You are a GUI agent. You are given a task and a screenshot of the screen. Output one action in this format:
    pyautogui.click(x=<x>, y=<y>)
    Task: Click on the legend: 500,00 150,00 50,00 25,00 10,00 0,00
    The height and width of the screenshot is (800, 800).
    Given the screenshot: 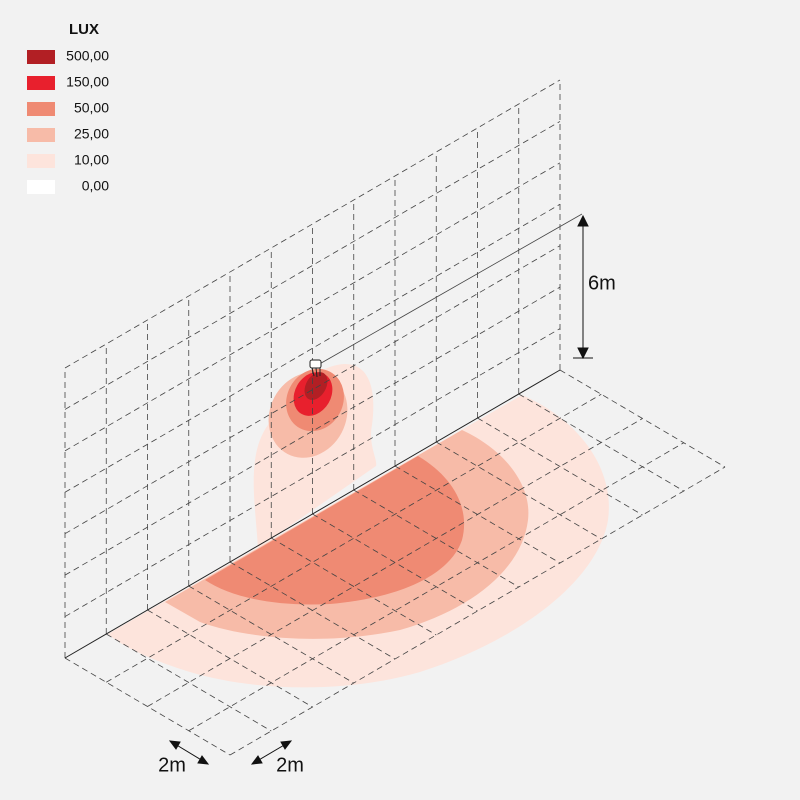 What is the action you would take?
    pyautogui.click(x=68, y=121)
    